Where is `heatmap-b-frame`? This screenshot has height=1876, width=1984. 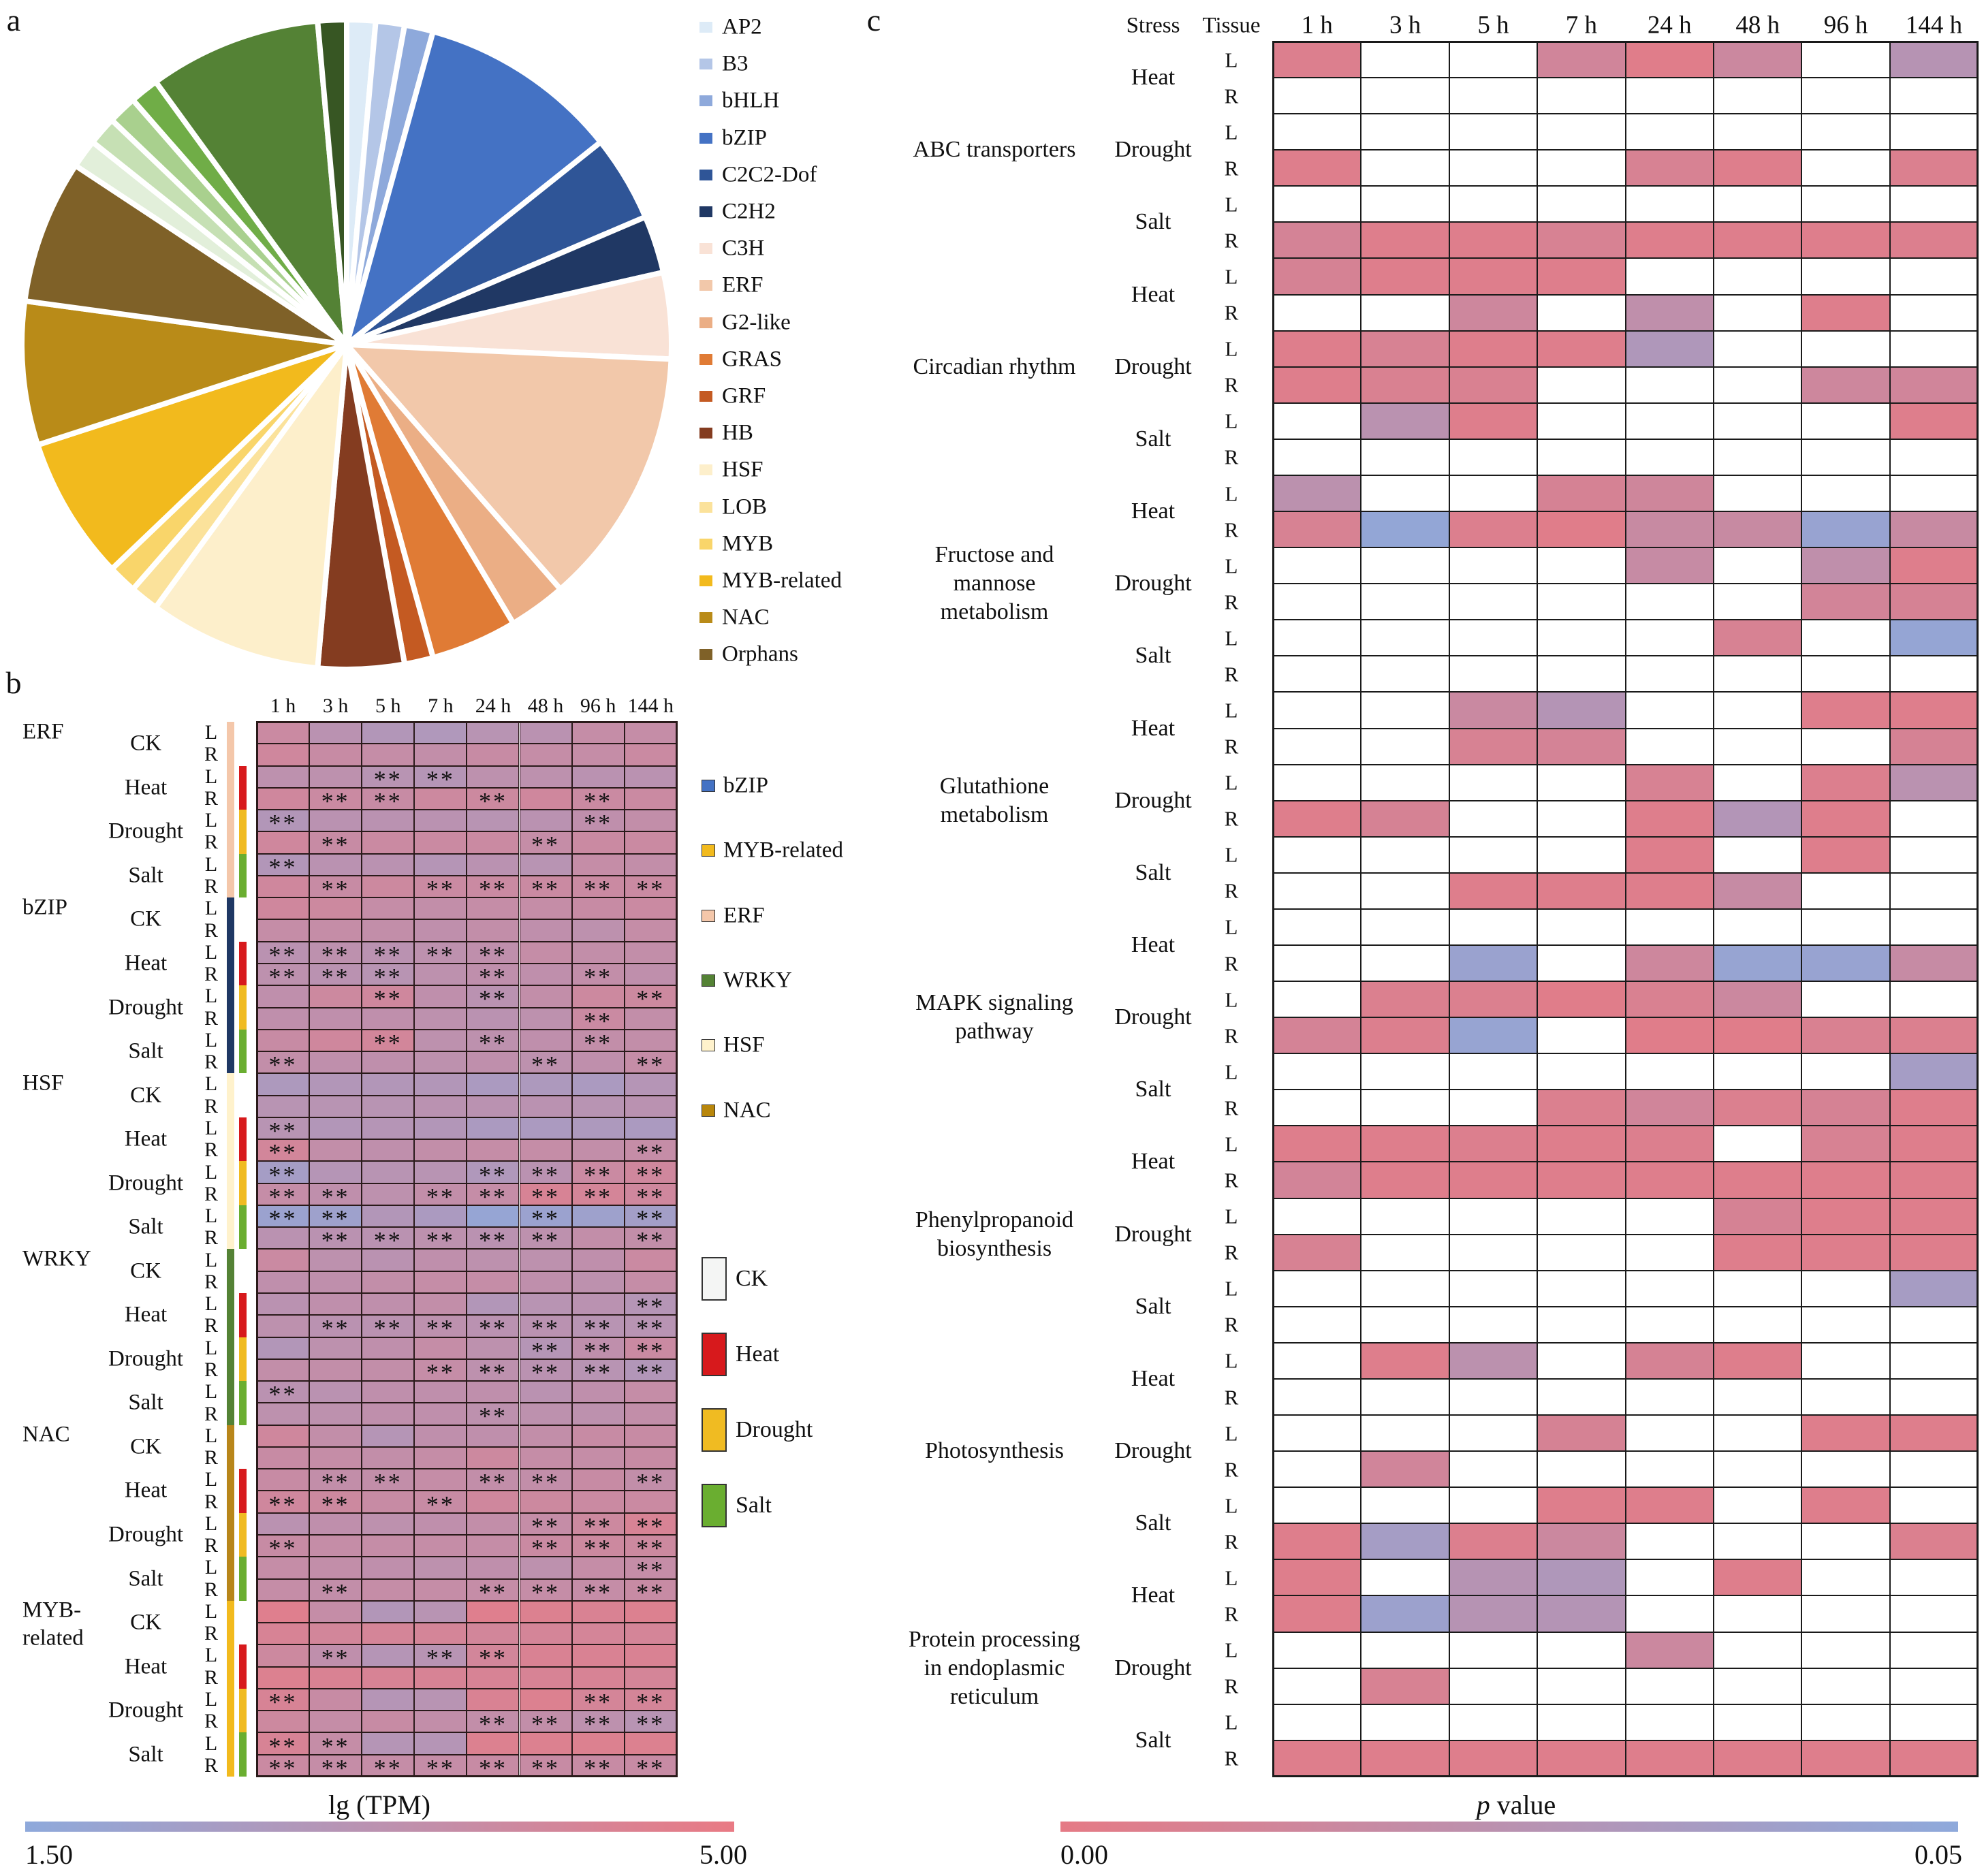
heatmap-b-frame is located at coordinates (467, 1249).